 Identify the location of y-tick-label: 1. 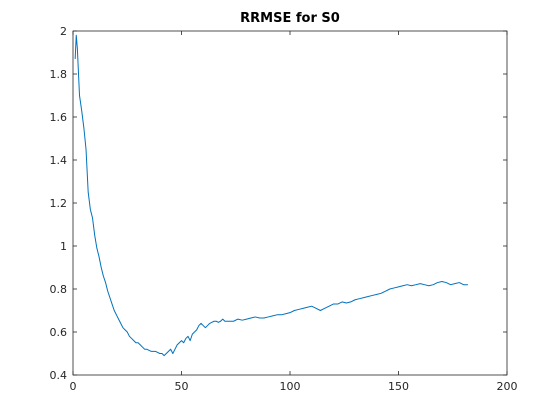
(63, 246).